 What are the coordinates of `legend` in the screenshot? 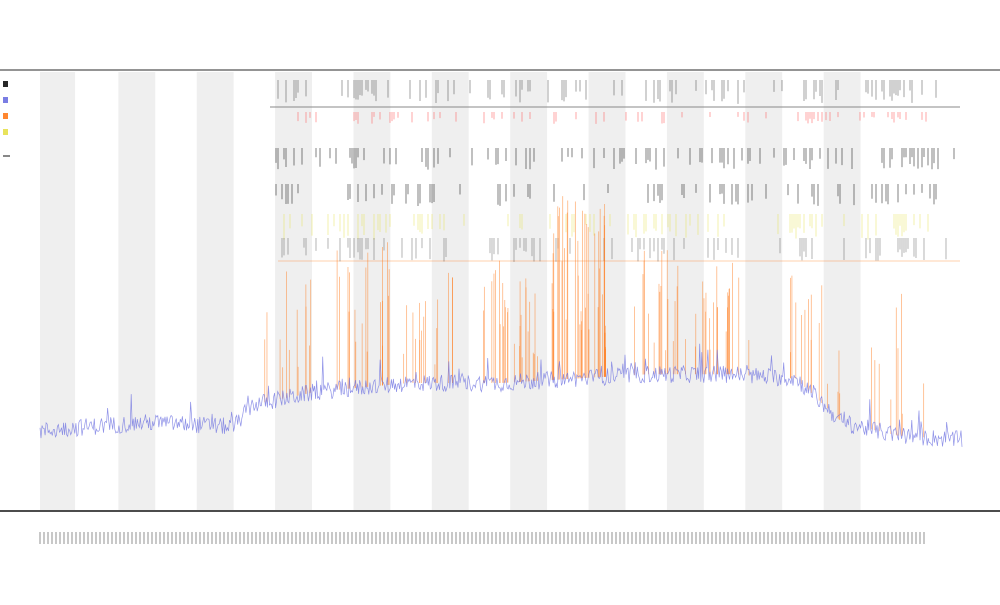 It's located at (6, 119).